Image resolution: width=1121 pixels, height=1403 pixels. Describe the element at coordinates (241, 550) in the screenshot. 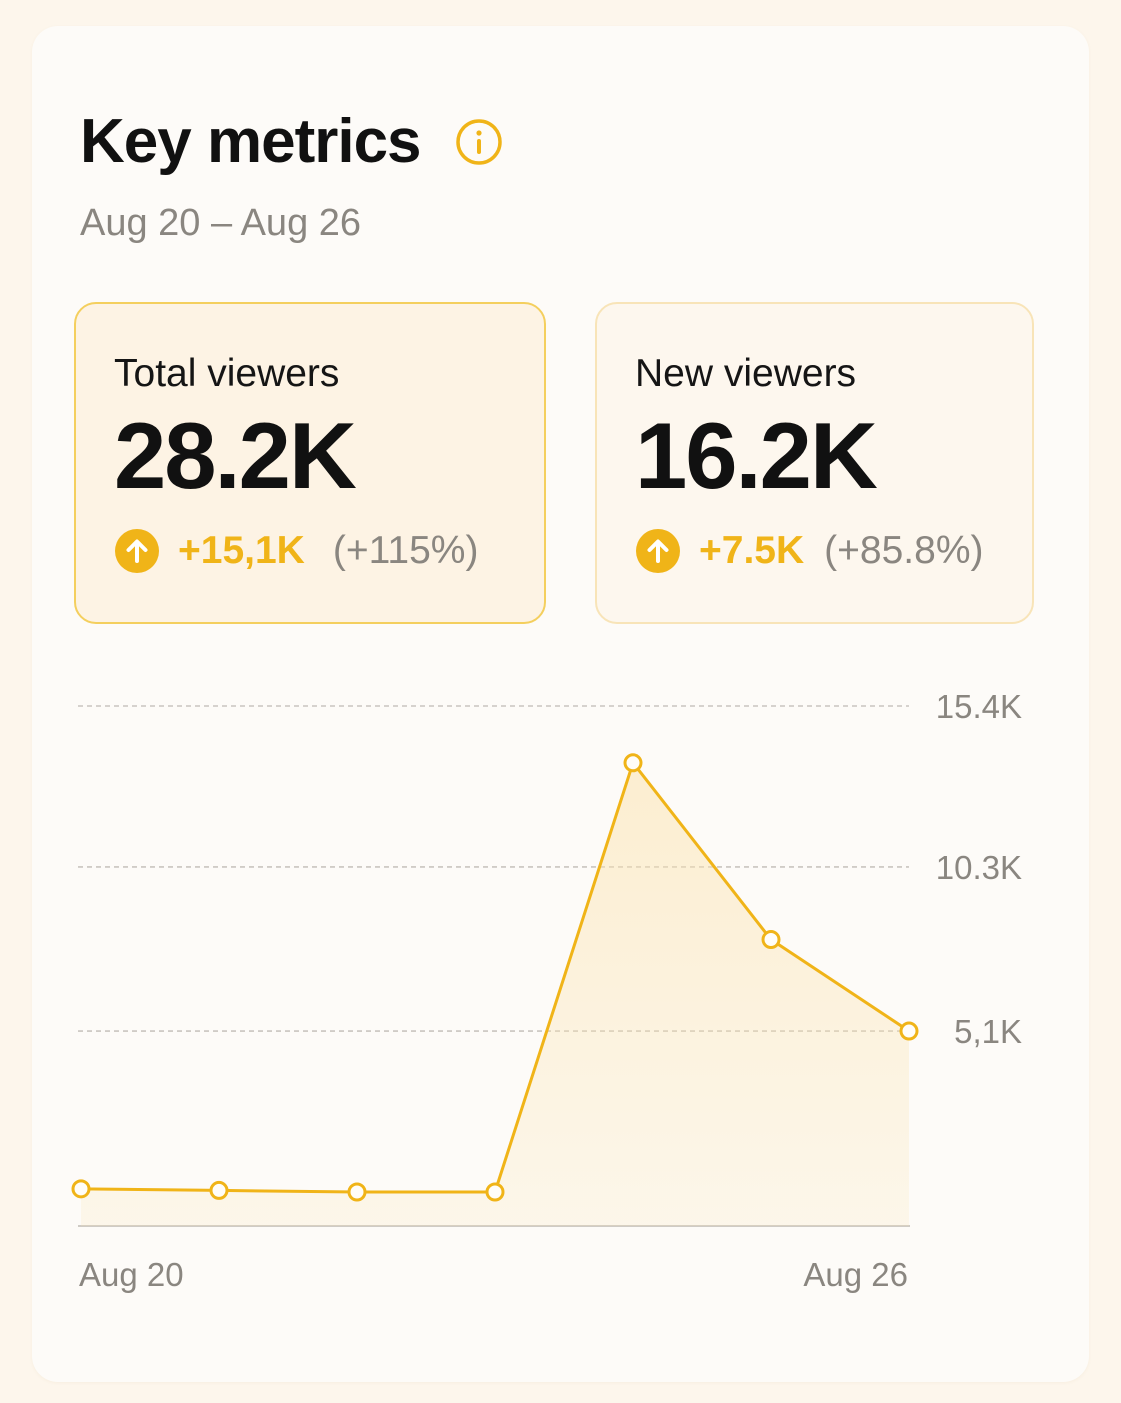

I see `delta-value: +15,1K` at that location.